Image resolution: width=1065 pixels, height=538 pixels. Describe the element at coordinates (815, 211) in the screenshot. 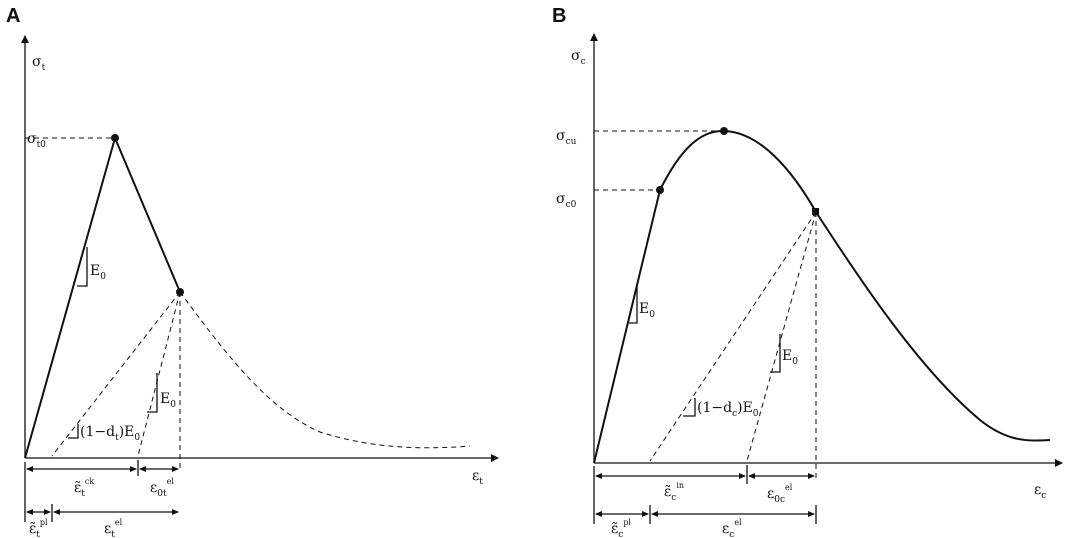

I see `unload-point-b` at that location.